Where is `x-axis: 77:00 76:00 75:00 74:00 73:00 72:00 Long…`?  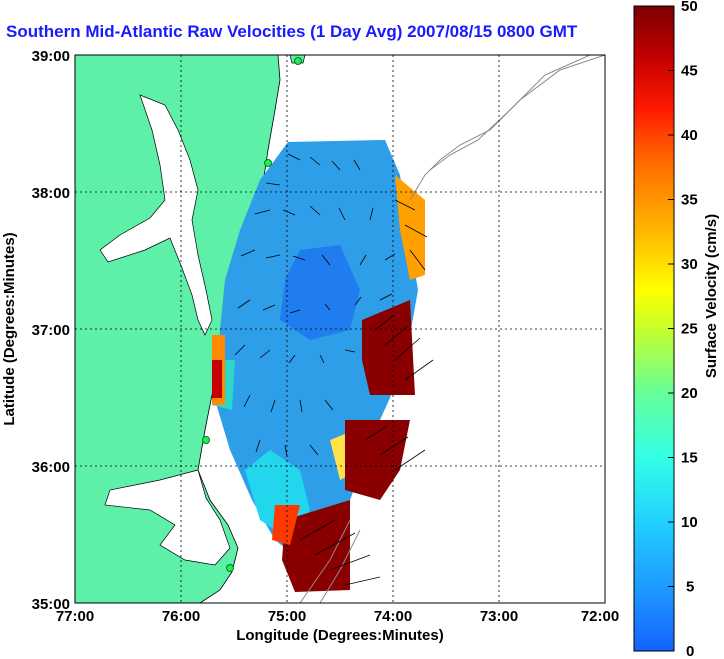
x-axis: 77:00 76:00 75:00 74:00 73:00 72:00 Long… is located at coordinates (337, 626).